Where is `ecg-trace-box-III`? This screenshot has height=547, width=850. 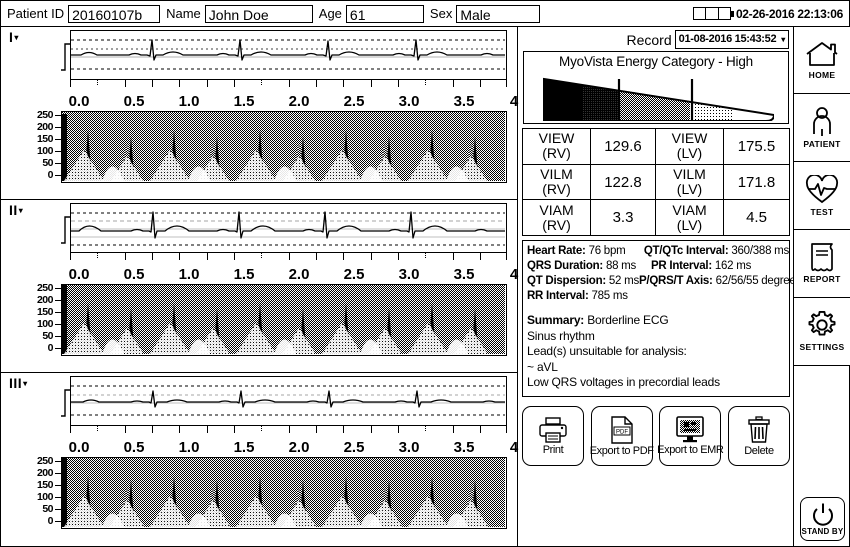 ecg-trace-box-III is located at coordinates (288, 401).